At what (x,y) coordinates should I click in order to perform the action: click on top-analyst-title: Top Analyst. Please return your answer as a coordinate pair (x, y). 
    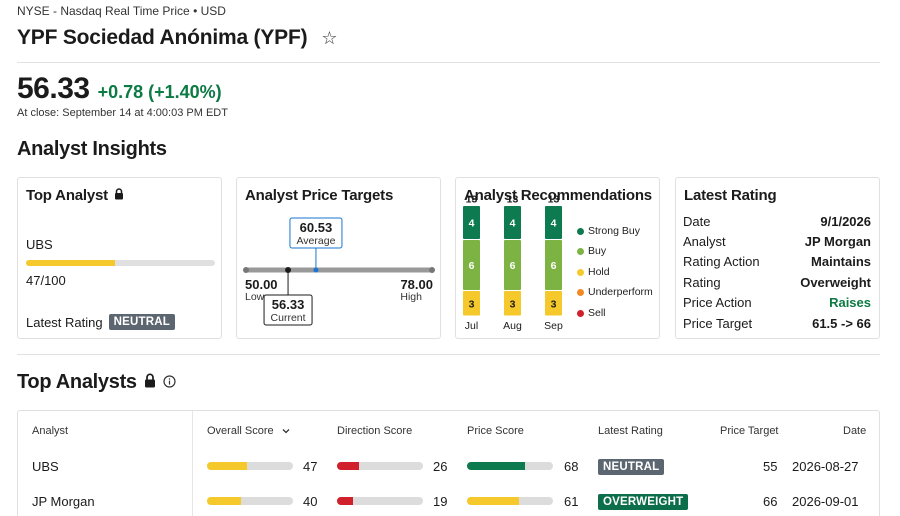
    Looking at the image, I should click on (75, 195).